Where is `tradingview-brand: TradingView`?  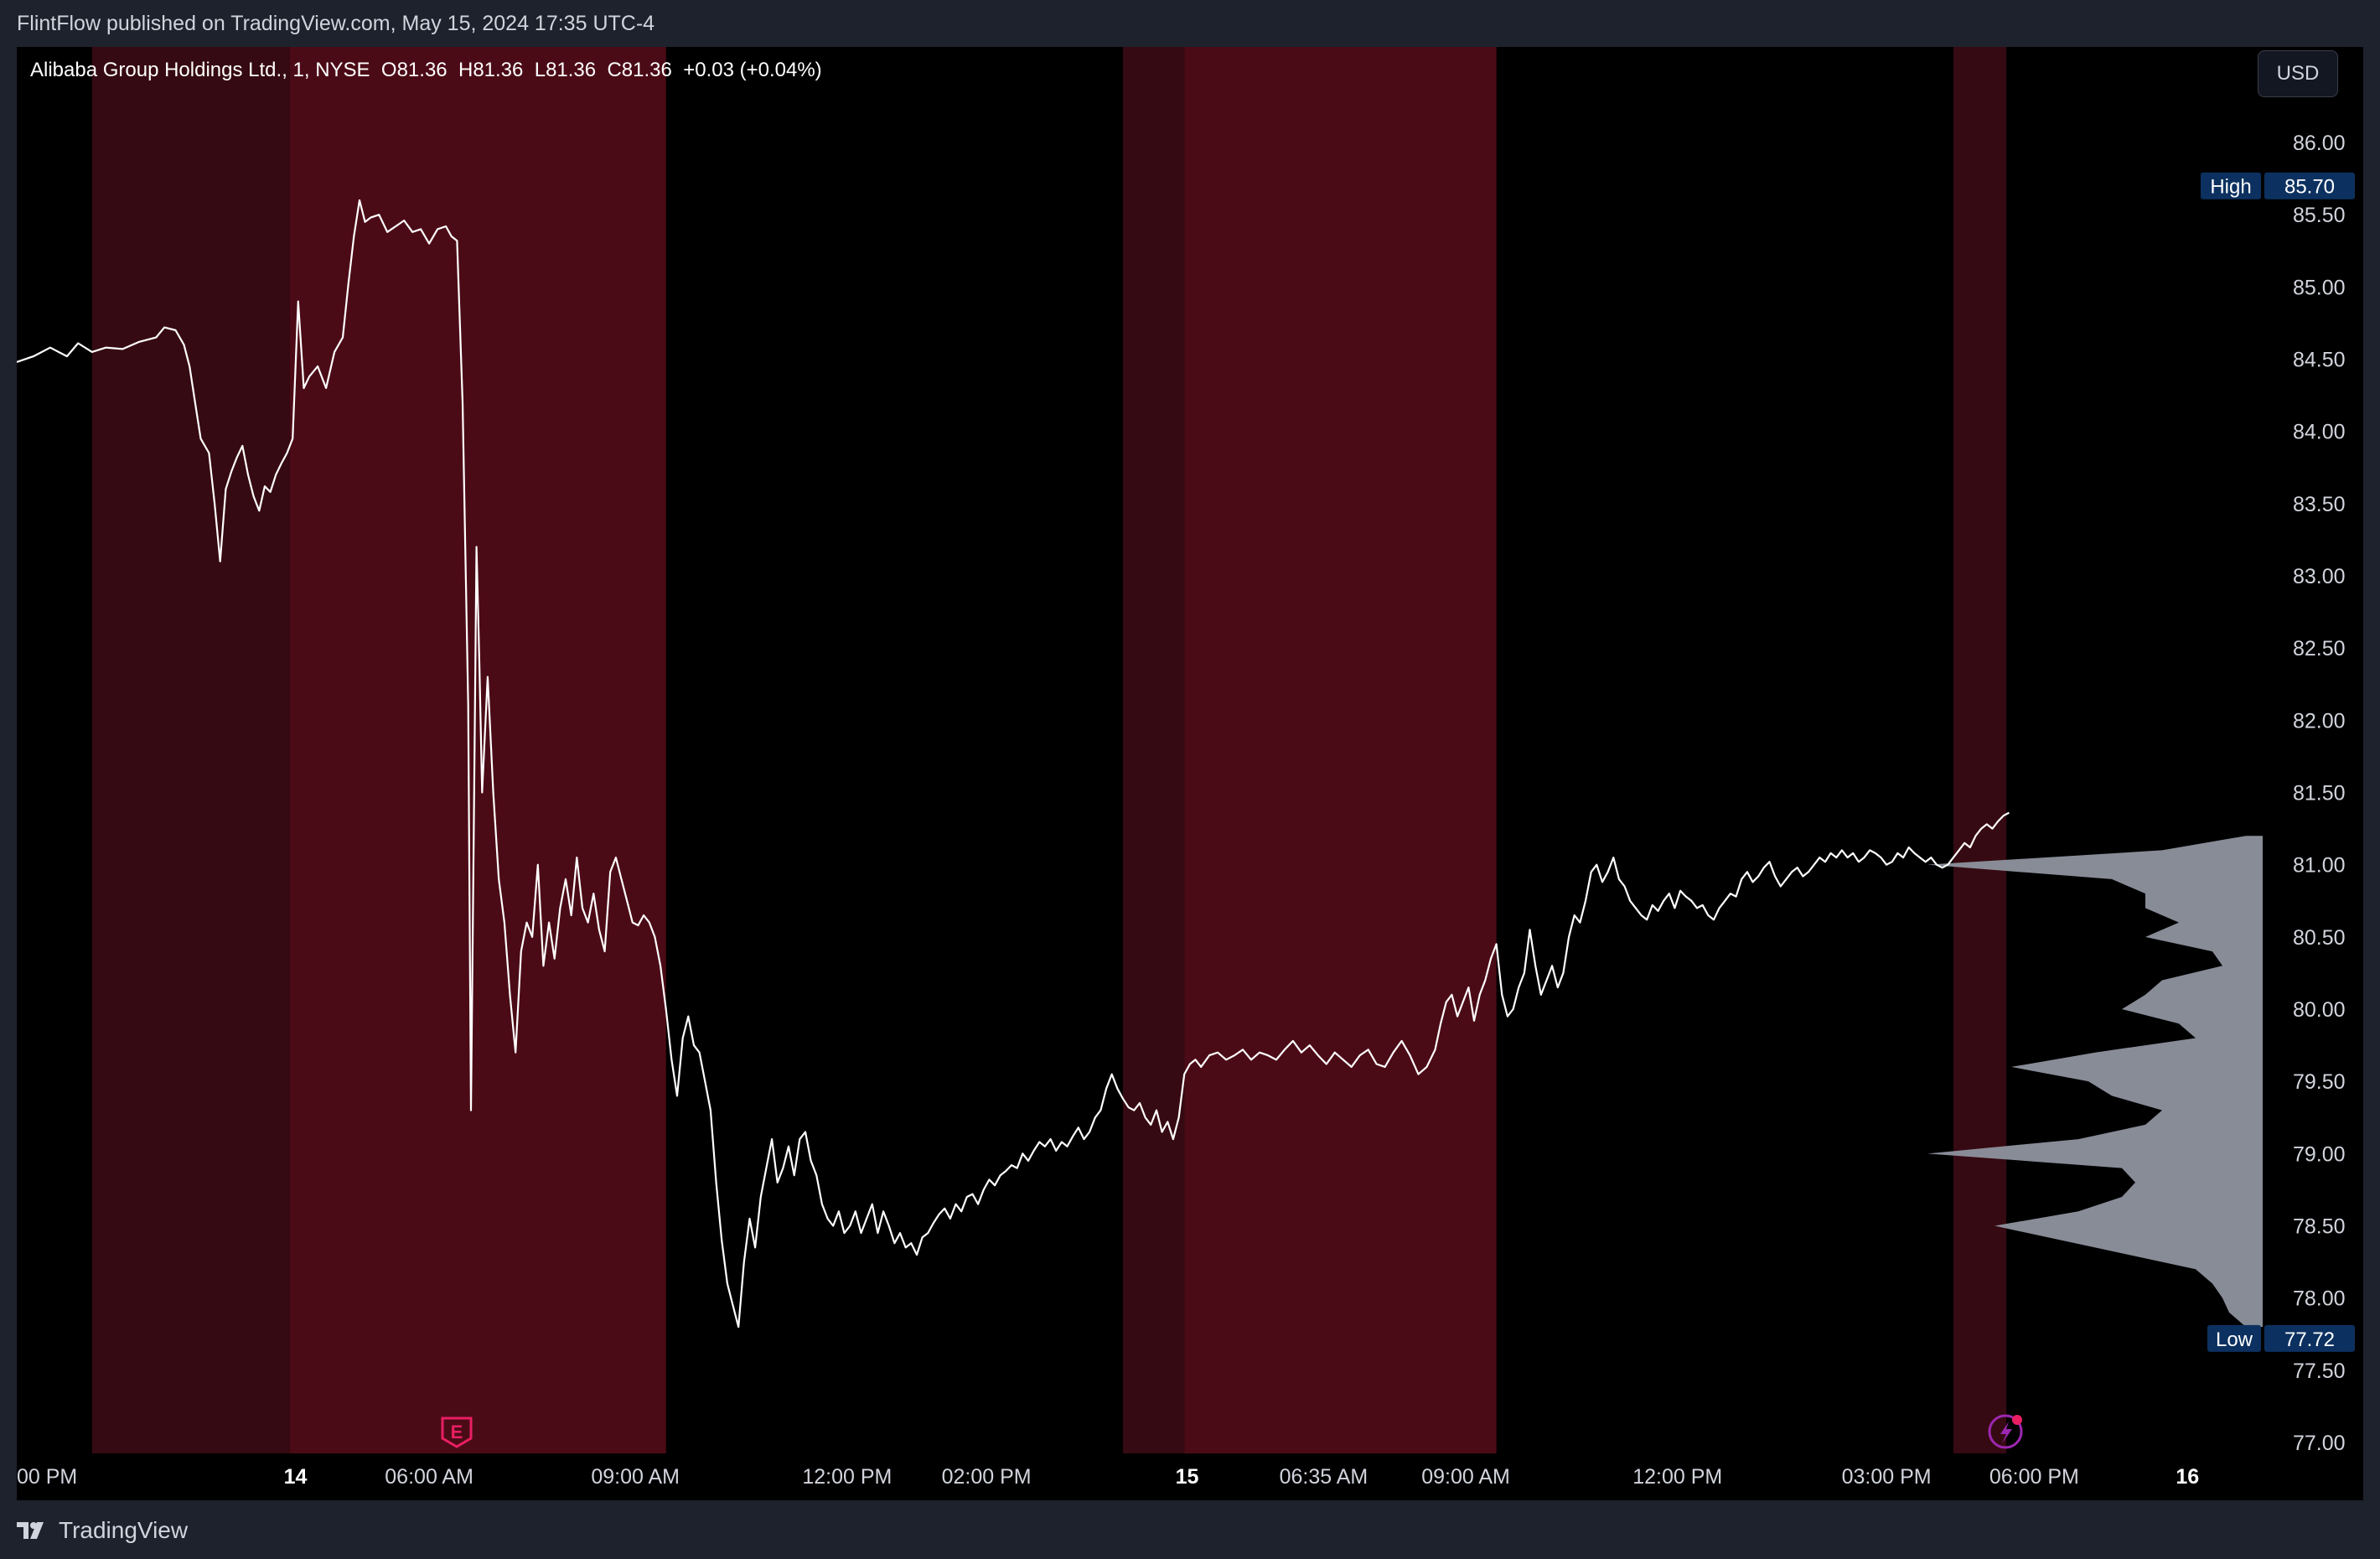 tradingview-brand: TradingView is located at coordinates (102, 1530).